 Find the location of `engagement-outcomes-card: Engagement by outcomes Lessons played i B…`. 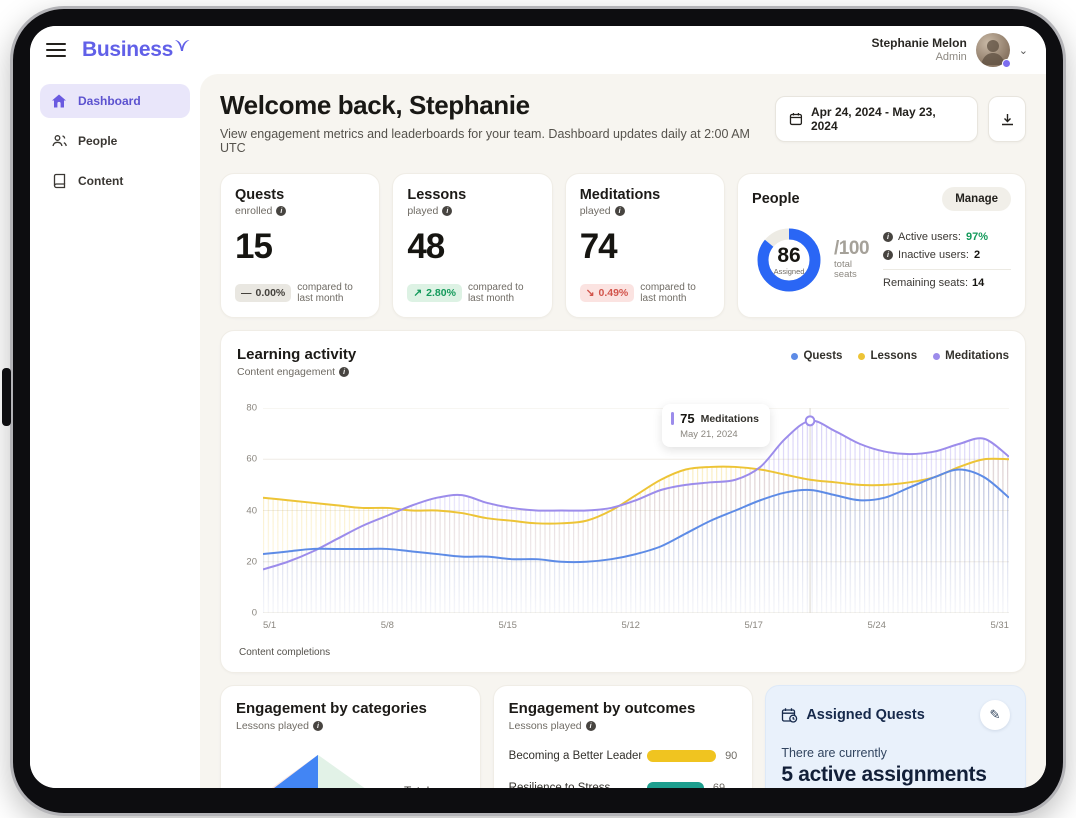

engagement-outcomes-card: Engagement by outcomes Lessons played i B… is located at coordinates (623, 736).